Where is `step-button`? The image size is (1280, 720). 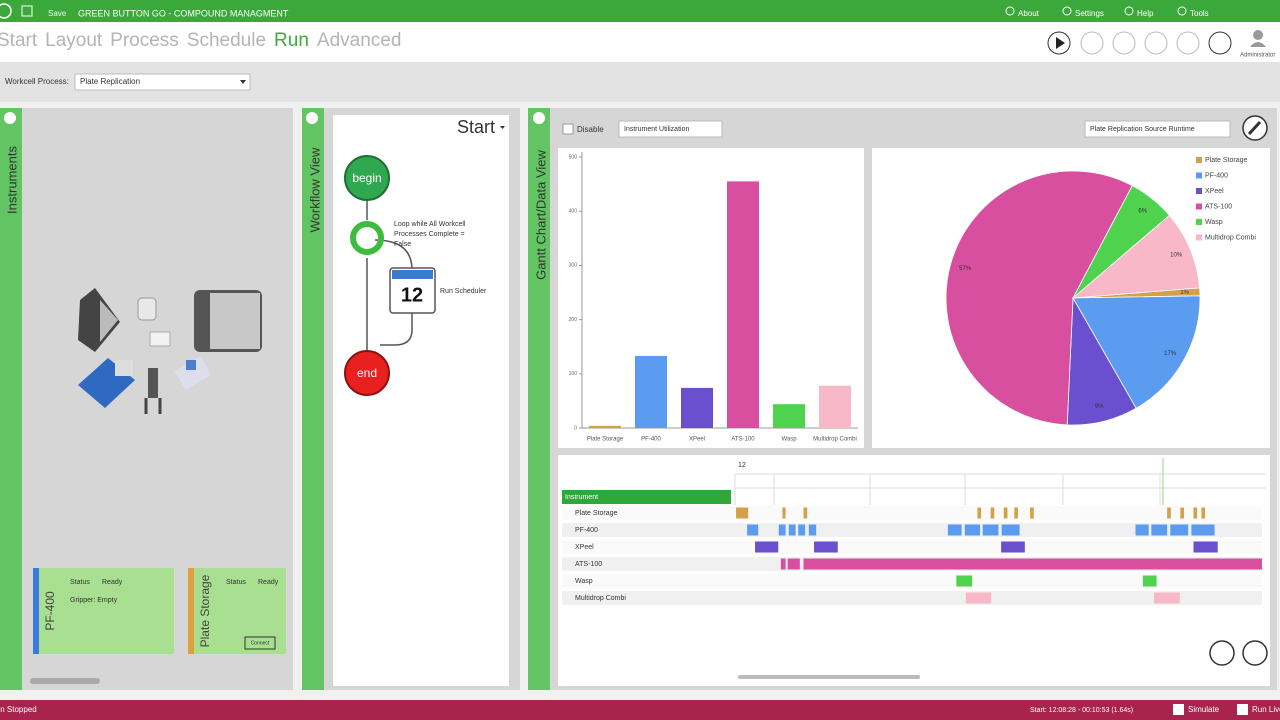 step-button is located at coordinates (1156, 43).